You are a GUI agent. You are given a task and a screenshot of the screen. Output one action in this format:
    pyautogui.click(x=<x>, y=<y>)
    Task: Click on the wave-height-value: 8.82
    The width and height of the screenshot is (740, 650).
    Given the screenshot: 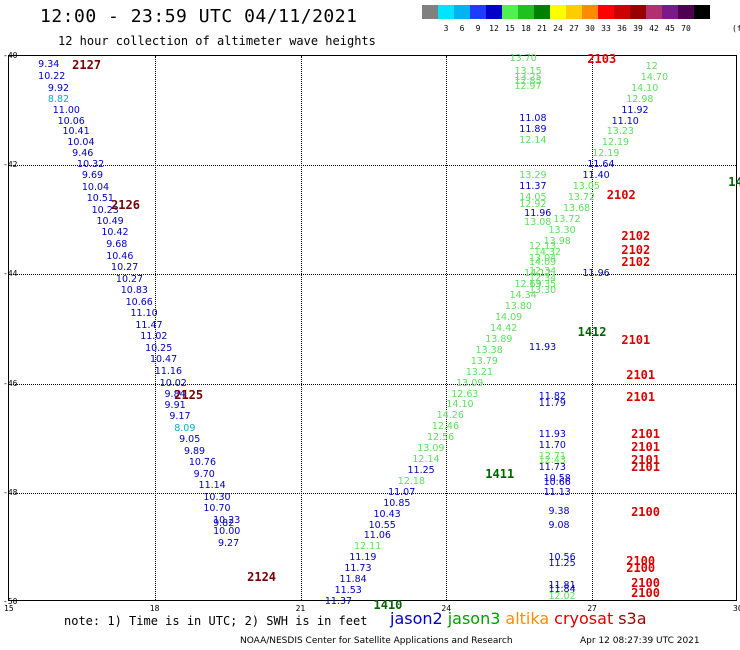 What is the action you would take?
    pyautogui.click(x=58, y=99)
    